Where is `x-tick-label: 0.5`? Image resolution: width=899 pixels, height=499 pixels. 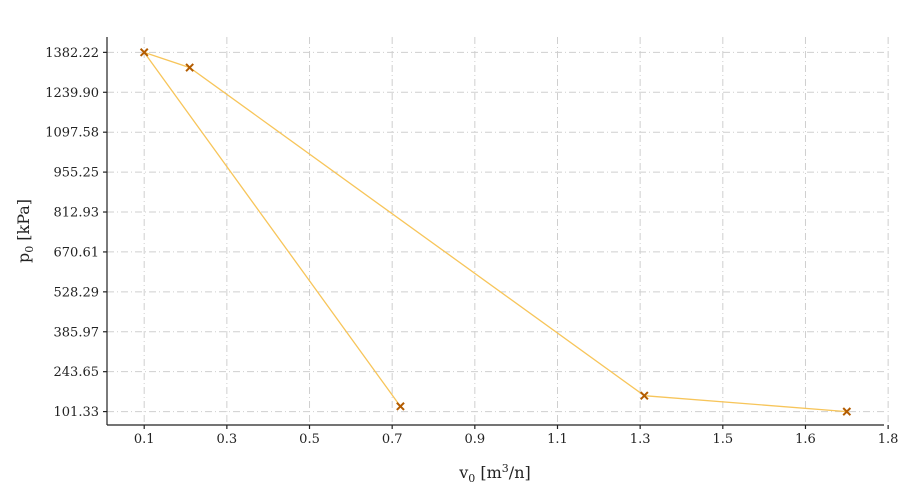 x-tick-label: 0.5 is located at coordinates (309, 439).